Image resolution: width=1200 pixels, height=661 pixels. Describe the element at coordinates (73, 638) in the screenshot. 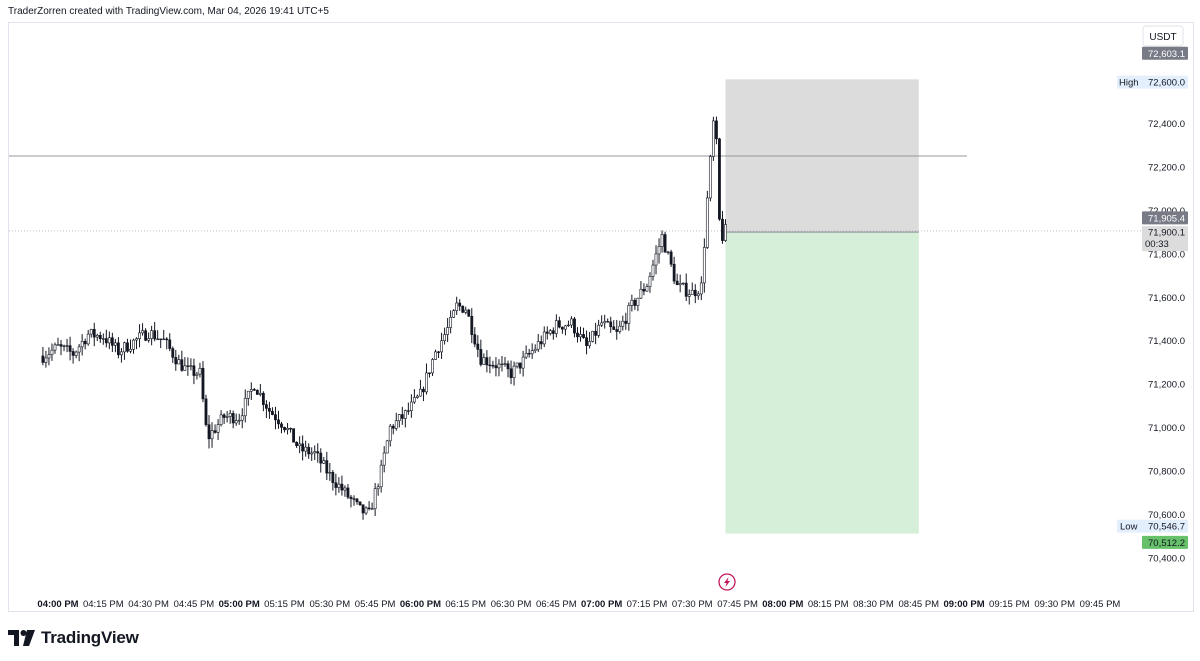

I see `tradingview-branding: TradingView` at that location.